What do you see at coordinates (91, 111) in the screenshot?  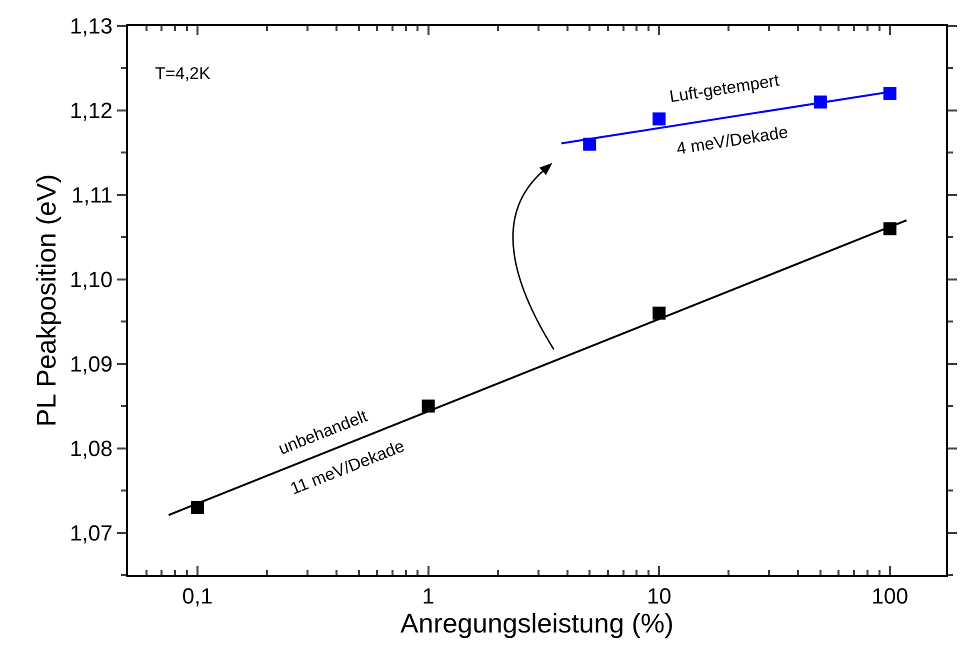 I see `y-tick-label: 1,12` at bounding box center [91, 111].